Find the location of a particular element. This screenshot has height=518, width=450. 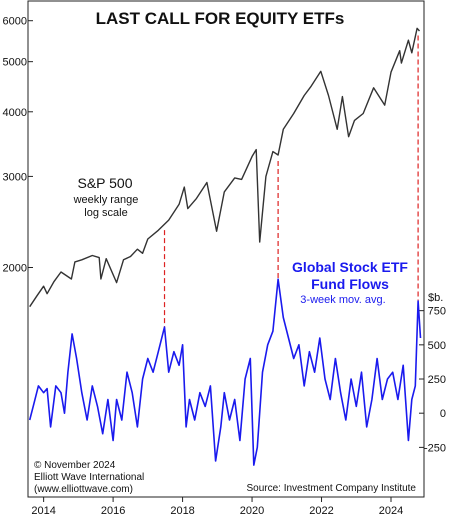

x-tick-label: 2018 is located at coordinates (182, 511).